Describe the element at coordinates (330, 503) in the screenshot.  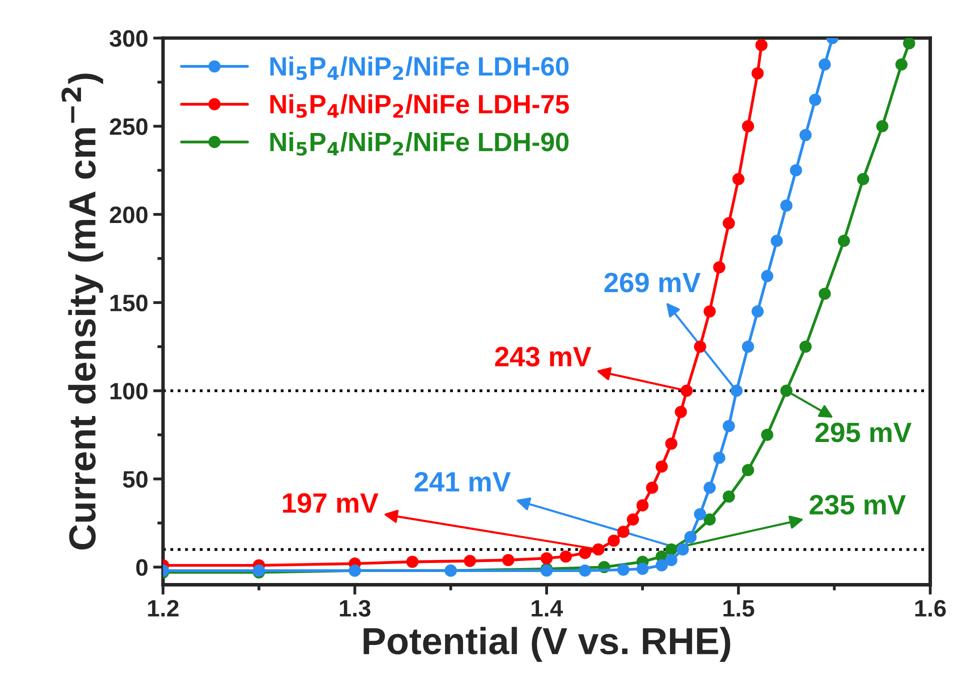
I see `annotation: 197 mV` at that location.